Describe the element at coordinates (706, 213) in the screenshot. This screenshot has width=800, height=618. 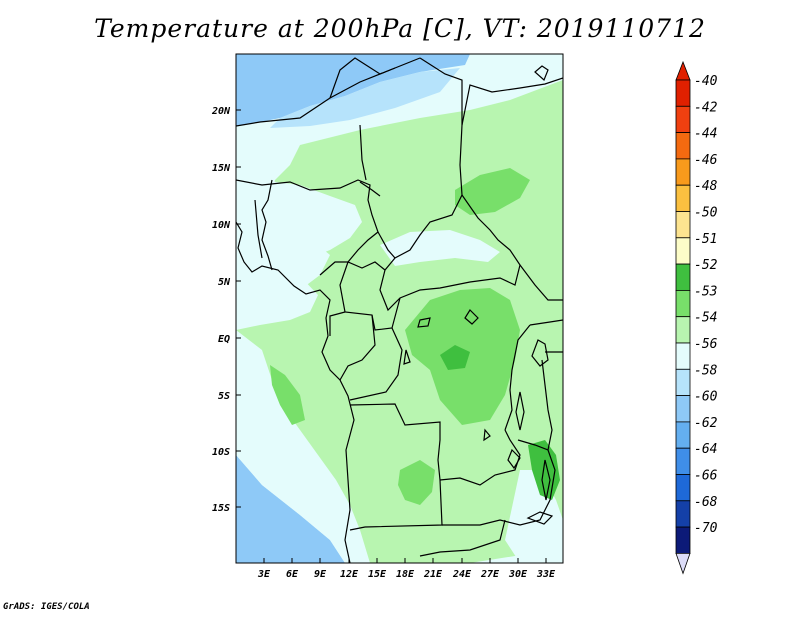
I see `colorbar-label: -50` at that location.